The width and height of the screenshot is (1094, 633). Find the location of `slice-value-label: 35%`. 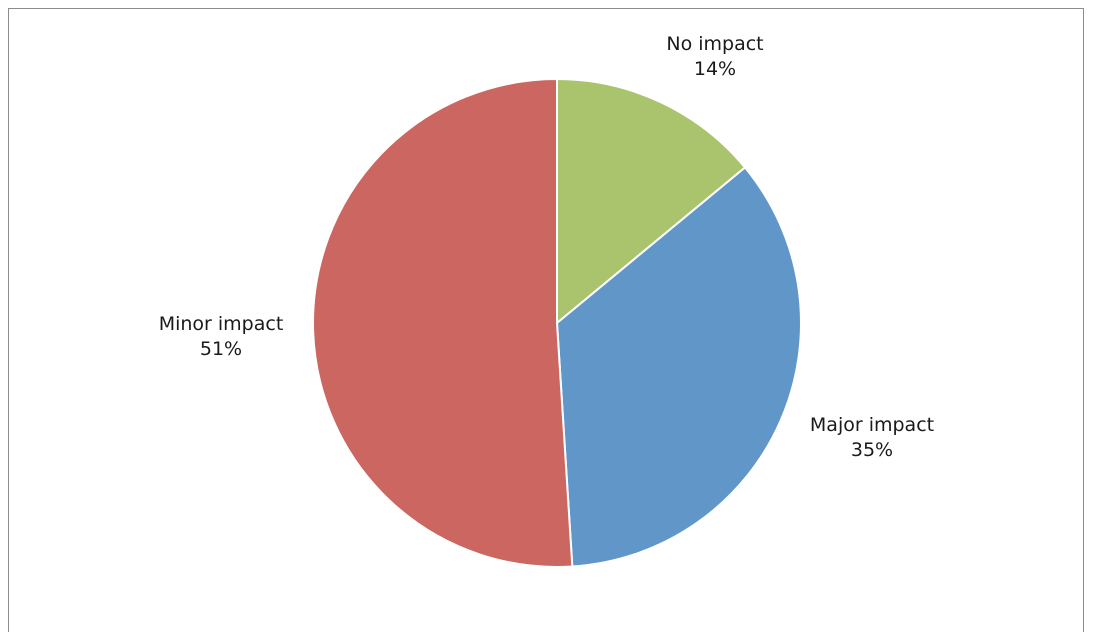

slice-value-label: 35% is located at coordinates (872, 450).